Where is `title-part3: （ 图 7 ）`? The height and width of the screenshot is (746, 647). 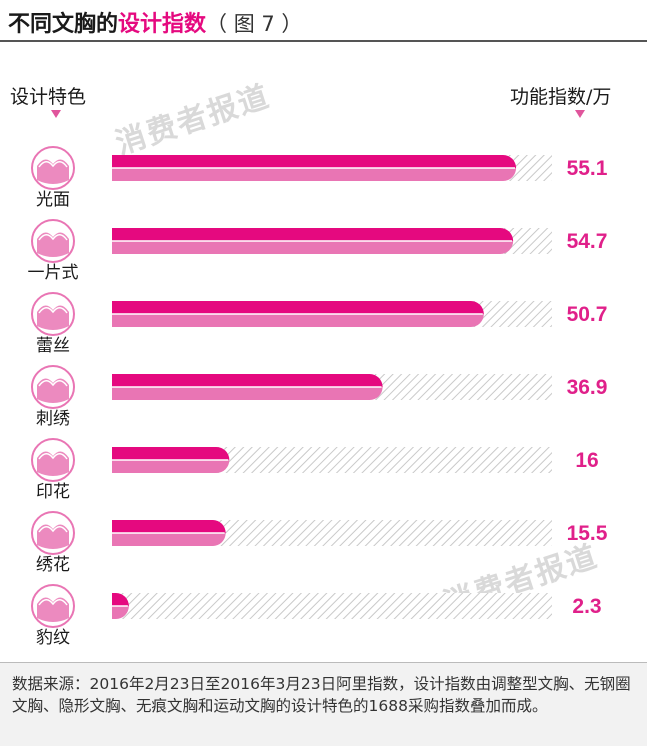
title-part3: （ 图 7 ） is located at coordinates (254, 24).